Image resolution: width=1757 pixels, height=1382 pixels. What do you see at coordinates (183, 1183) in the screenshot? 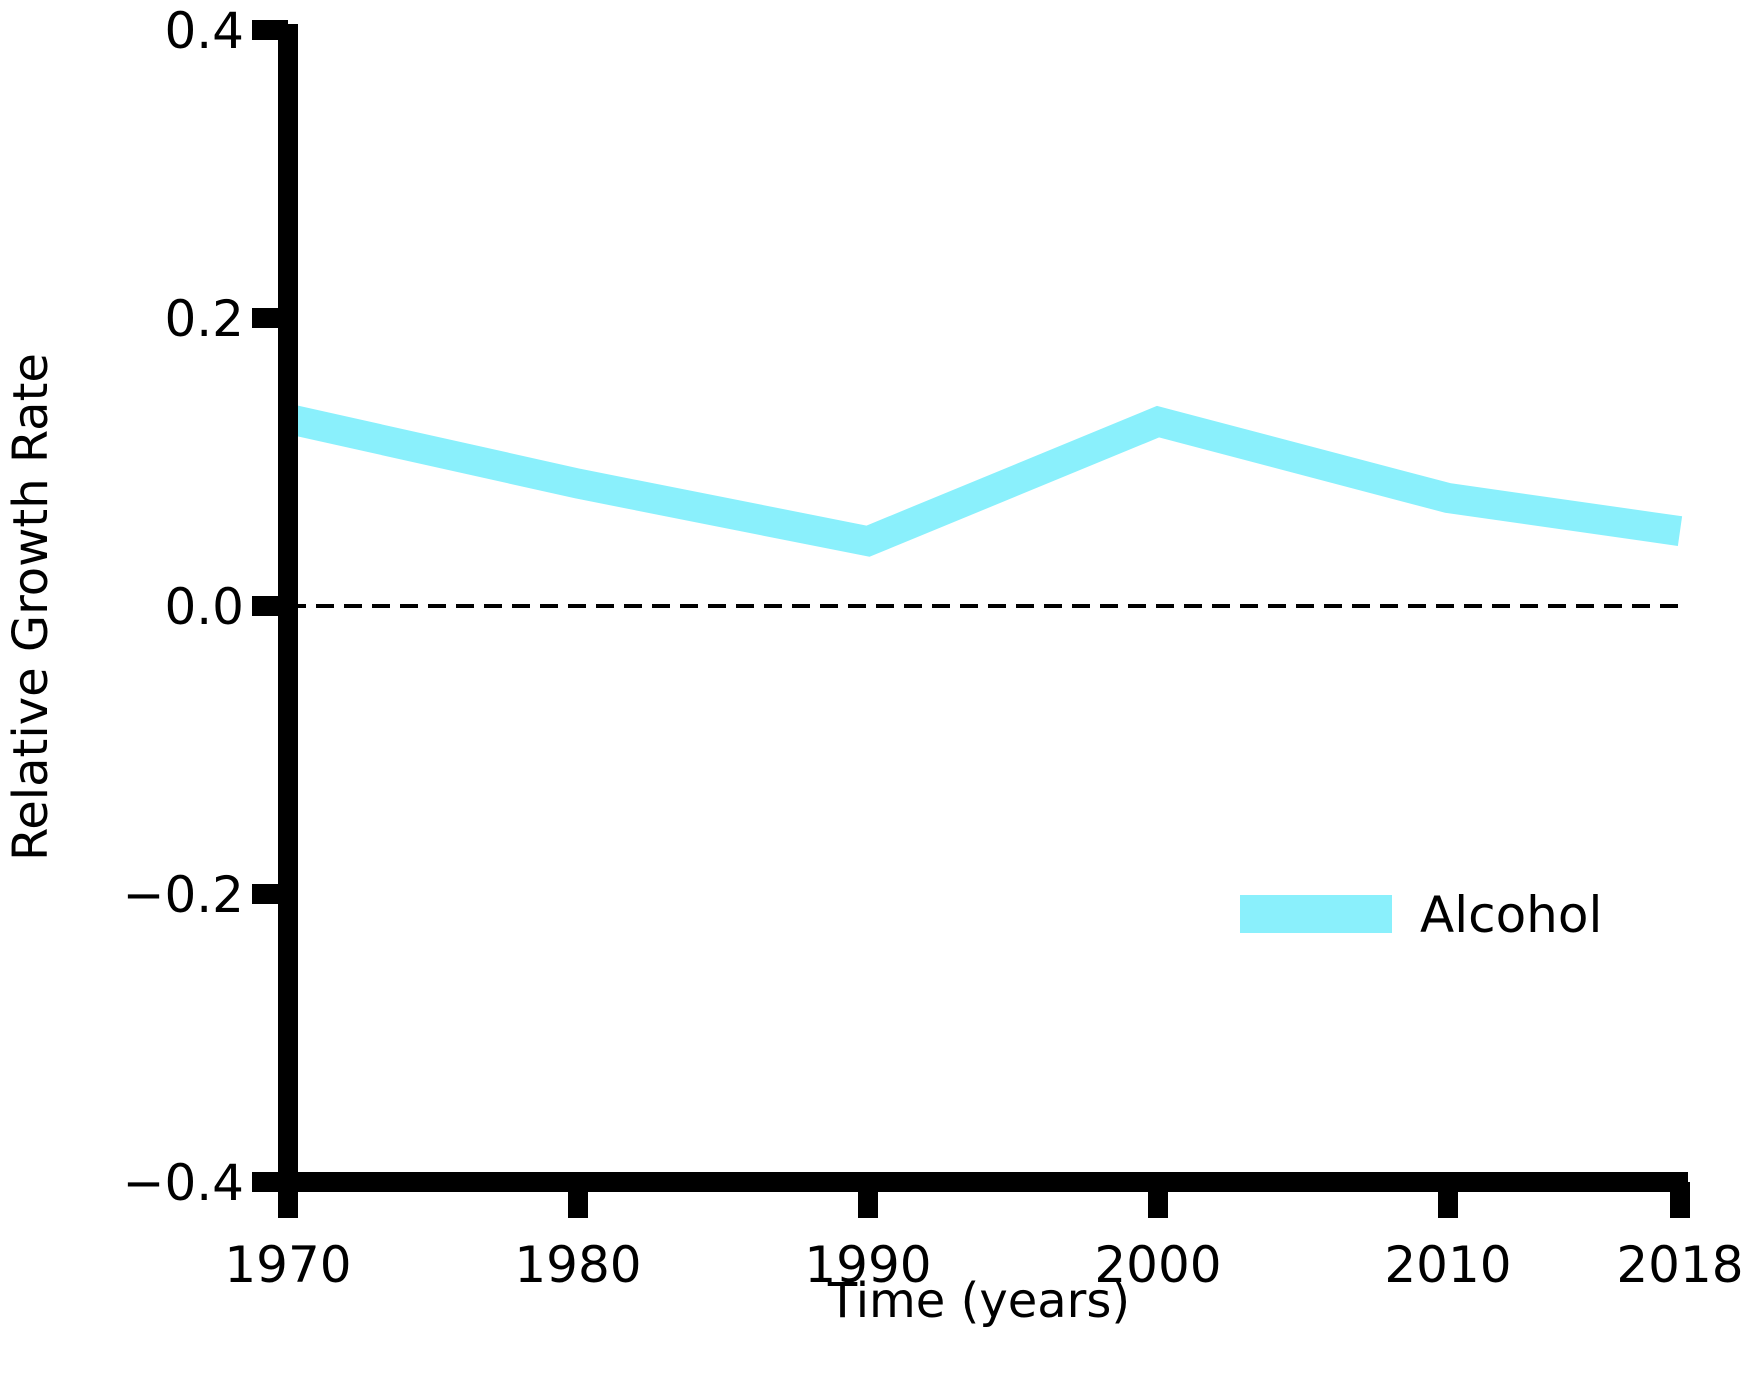
I see `y-tick-label: −0.4` at bounding box center [183, 1183].